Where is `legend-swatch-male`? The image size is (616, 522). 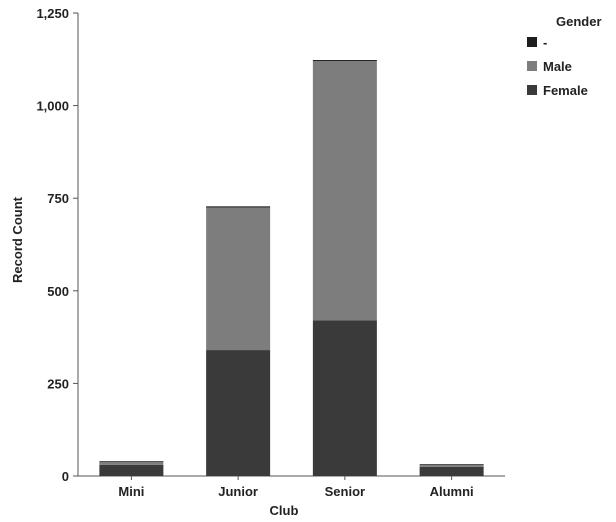
legend-swatch-male is located at coordinates (532, 66).